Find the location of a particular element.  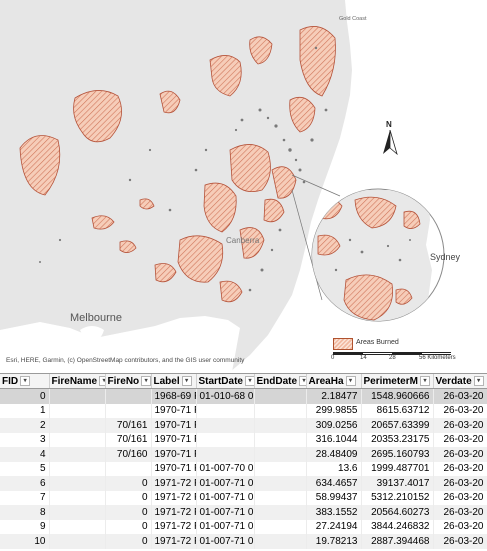

table-cell-fid: 8 is located at coordinates (25, 512).